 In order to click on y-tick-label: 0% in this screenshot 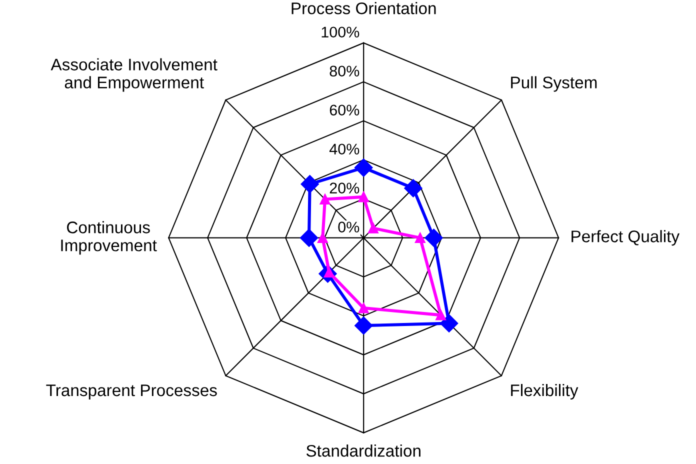, I will do `click(349, 227)`.